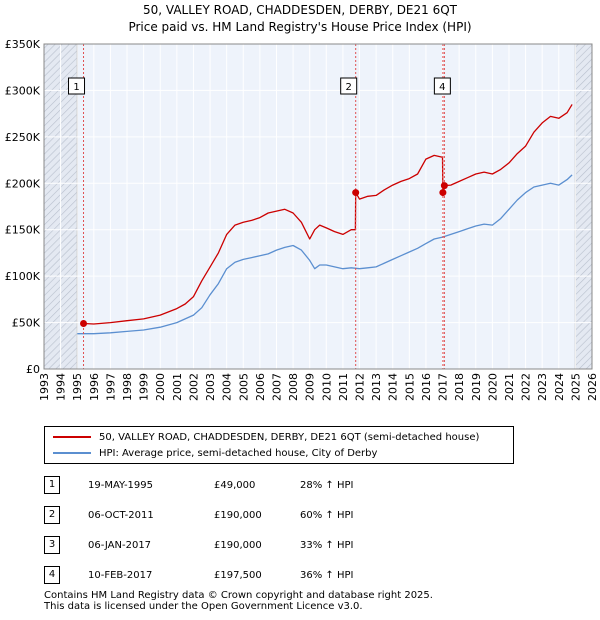 Image resolution: width=600 pixels, height=620 pixels. Describe the element at coordinates (293, 387) in the screenshot. I see `x-tick-label: 2008` at that location.